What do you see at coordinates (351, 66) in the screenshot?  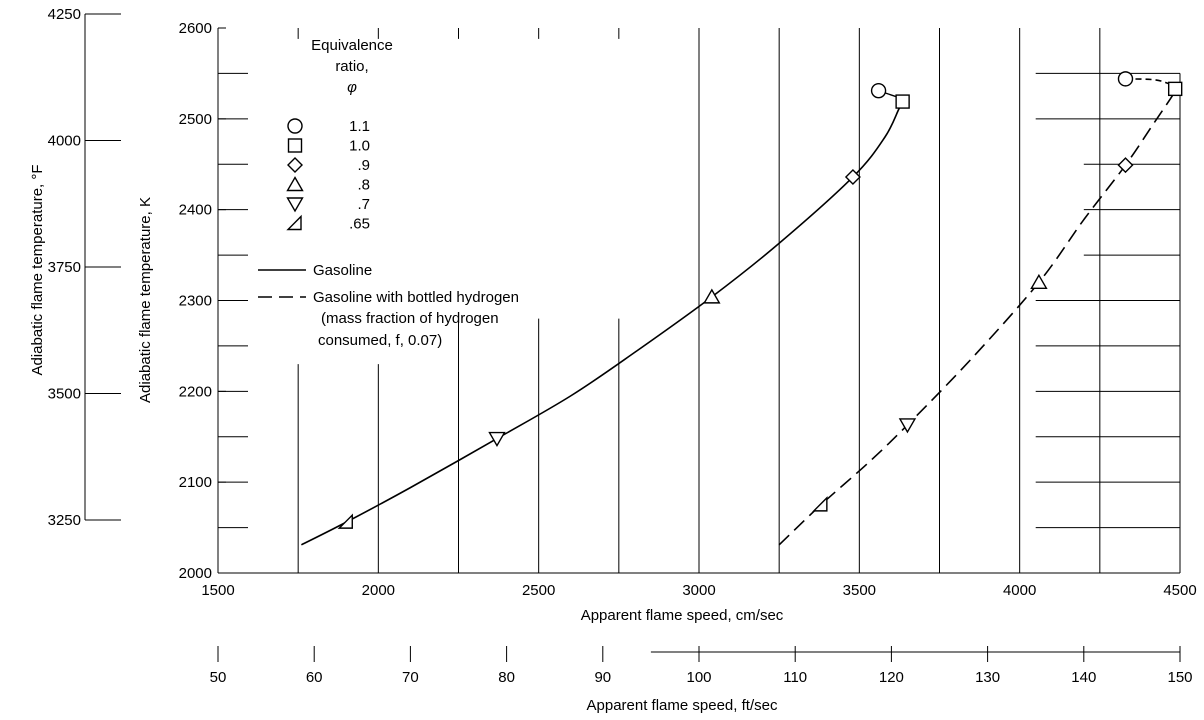 I see `legend-title: ratio,` at bounding box center [351, 66].